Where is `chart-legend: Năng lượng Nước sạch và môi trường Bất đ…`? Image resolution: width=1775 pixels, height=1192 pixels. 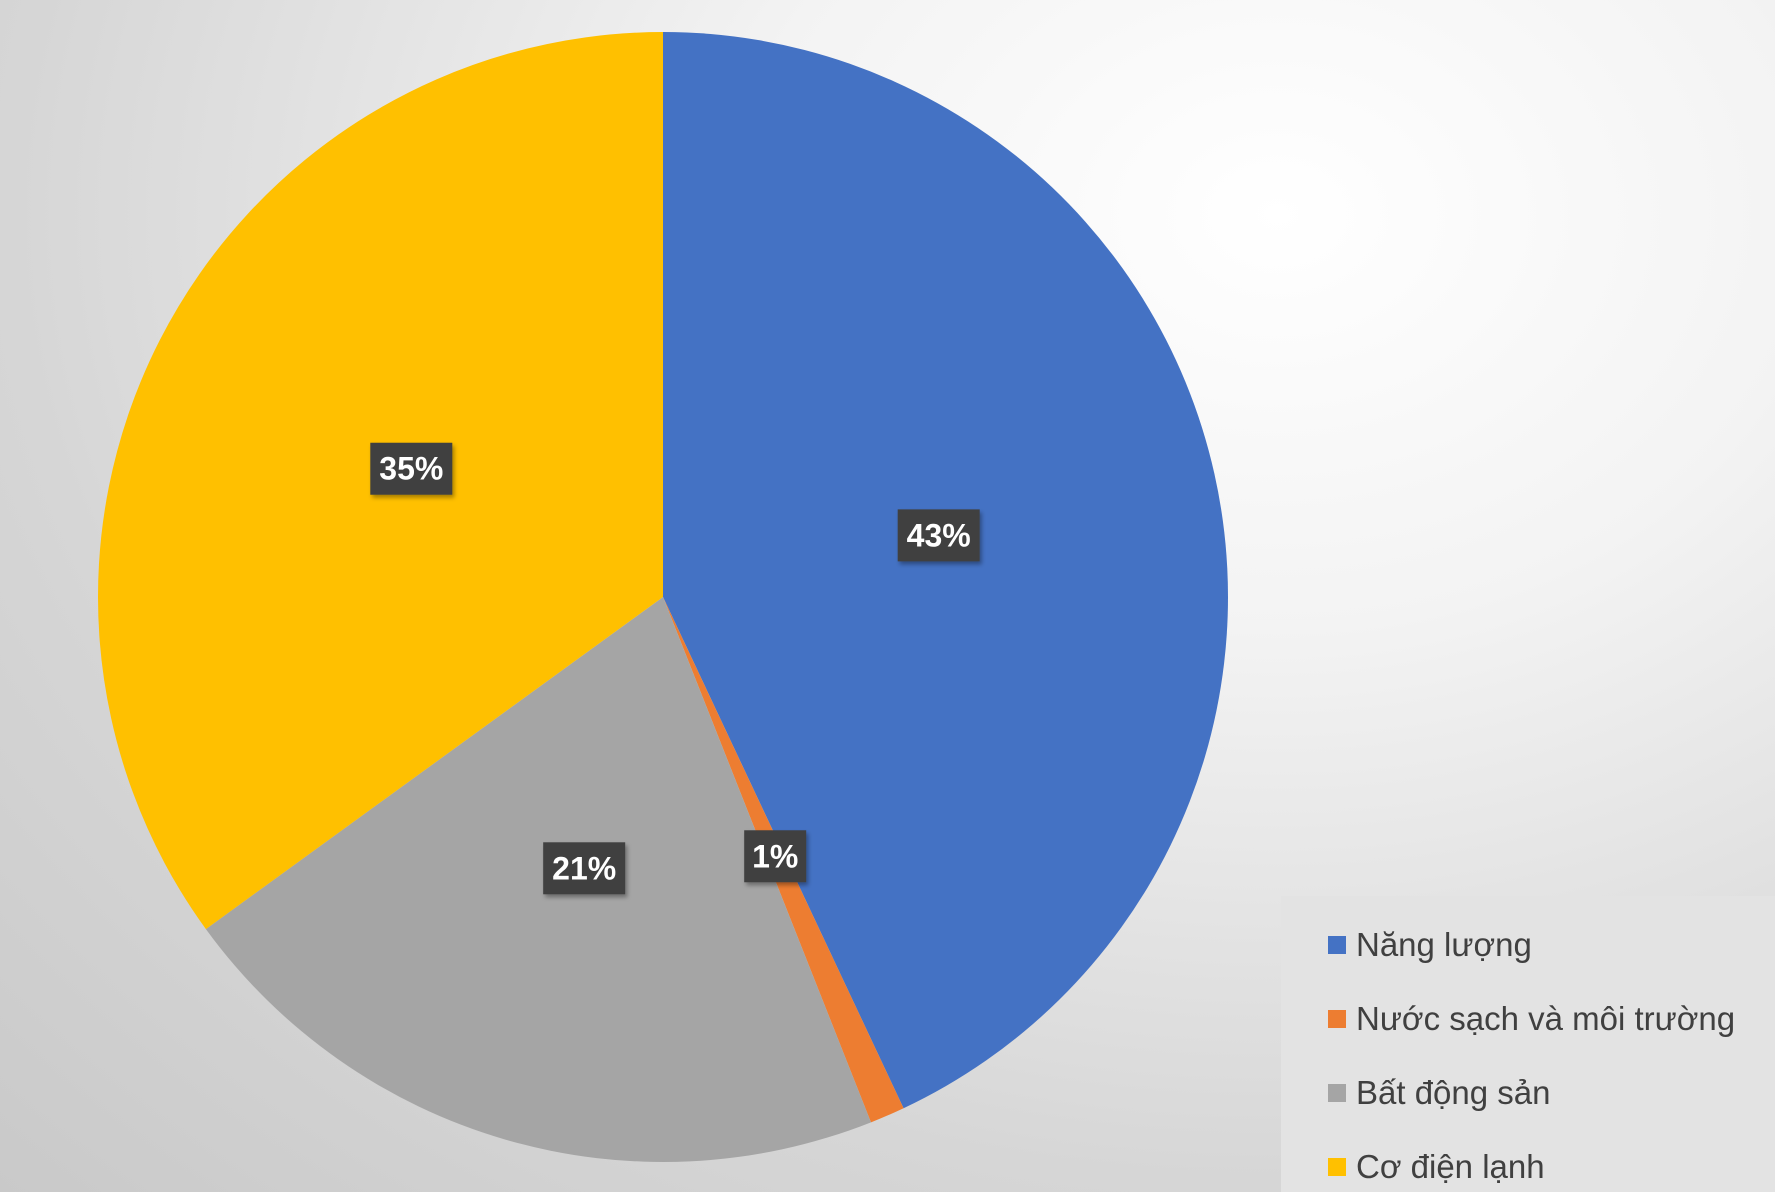
chart-legend: Năng lượng Nước sạch và môi trường Bất đ… is located at coordinates (1528, 1044).